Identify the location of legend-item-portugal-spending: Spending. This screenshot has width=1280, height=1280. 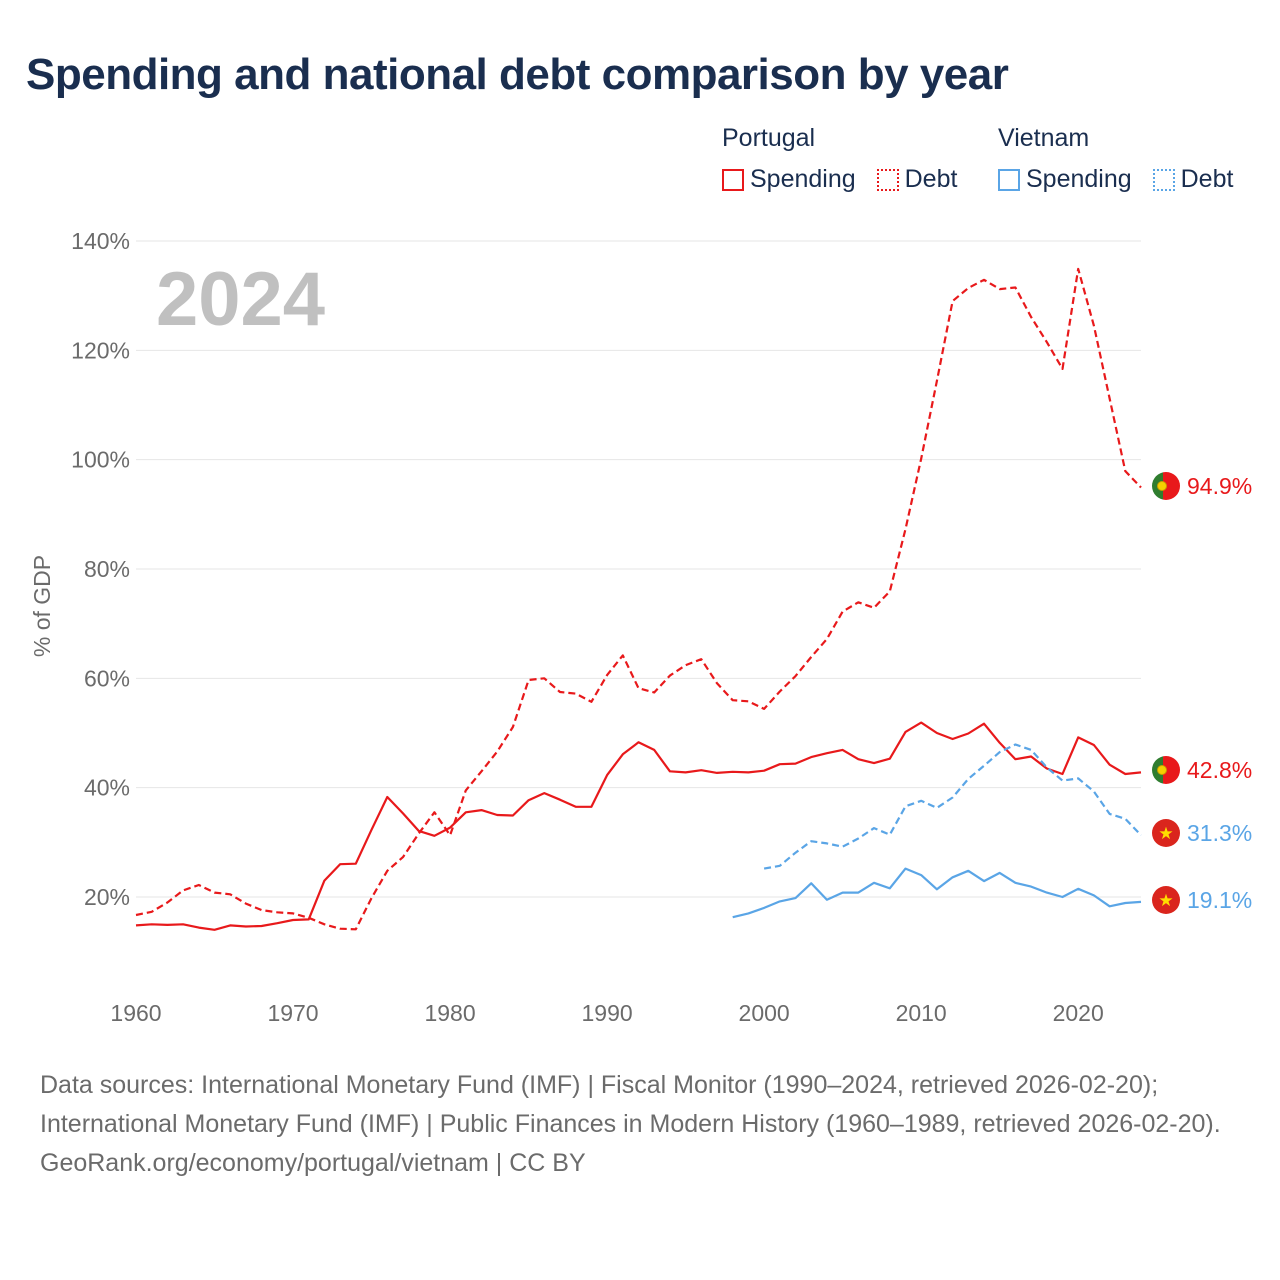
(789, 179).